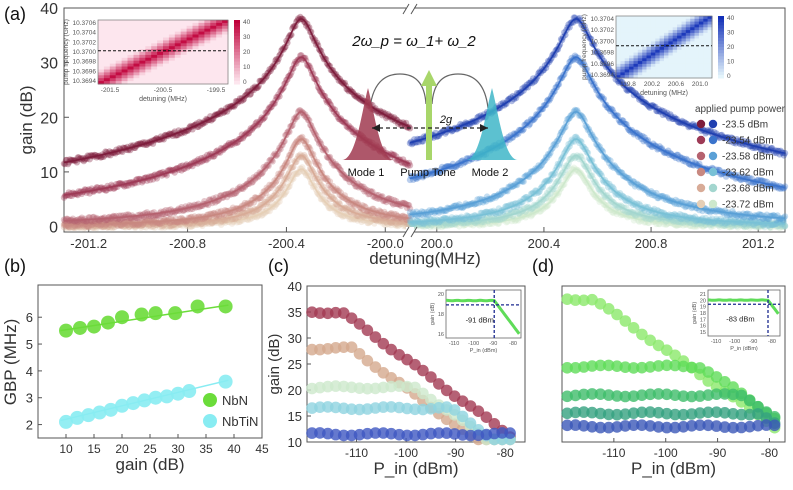 The image size is (793, 490). What do you see at coordinates (49, 118) in the screenshot?
I see `a-y-tick-label: 20` at bounding box center [49, 118].